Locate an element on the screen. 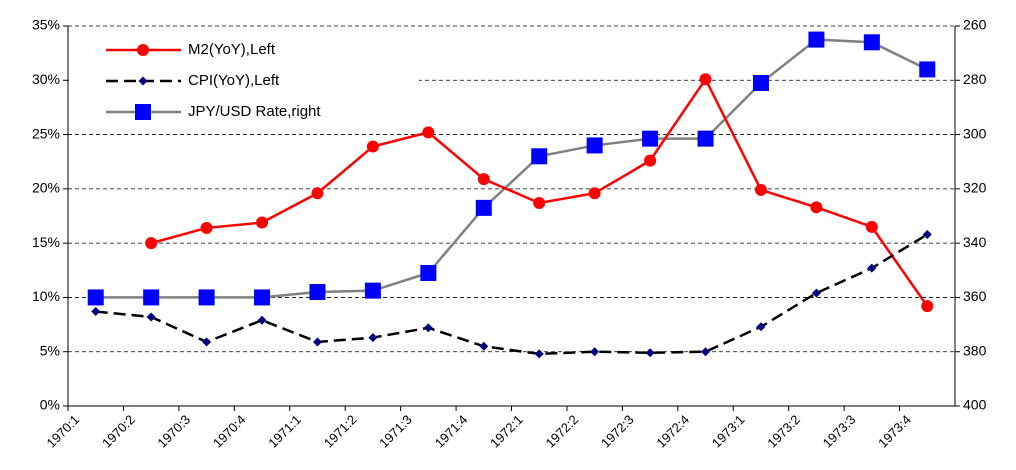 The image size is (1016, 470). legend-label: JPY/USD Rate,right is located at coordinates (254, 111).